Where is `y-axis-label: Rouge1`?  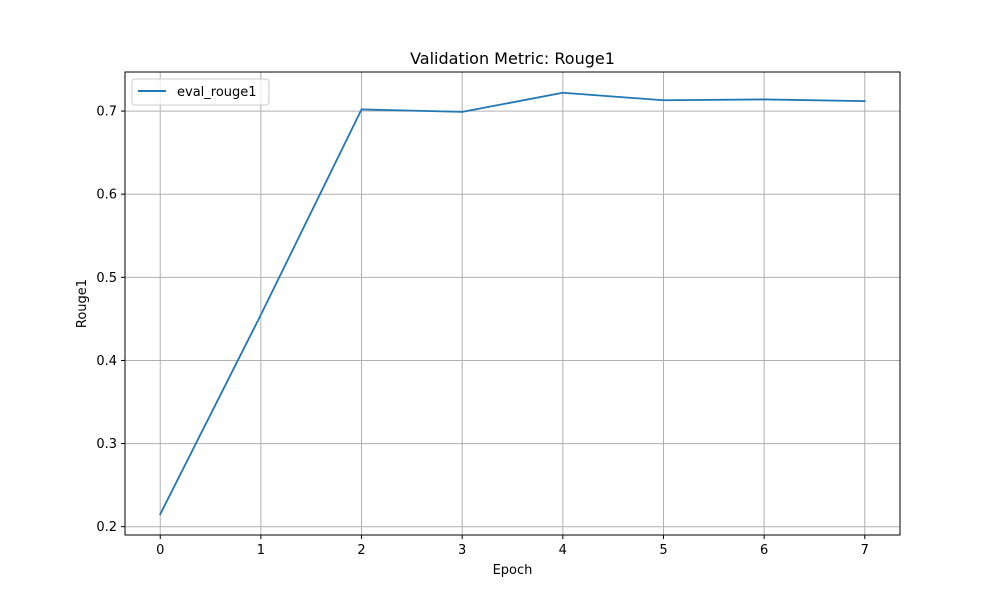
y-axis-label: Rouge1 is located at coordinates (82, 303).